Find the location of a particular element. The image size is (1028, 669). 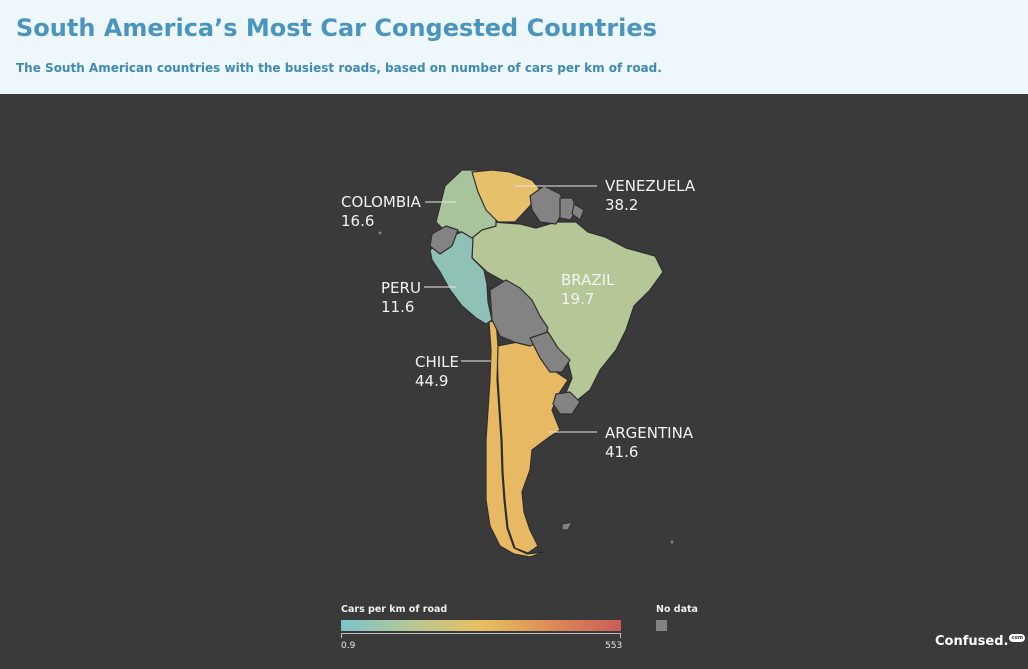

confused-logo: Confused. com is located at coordinates (980, 641).